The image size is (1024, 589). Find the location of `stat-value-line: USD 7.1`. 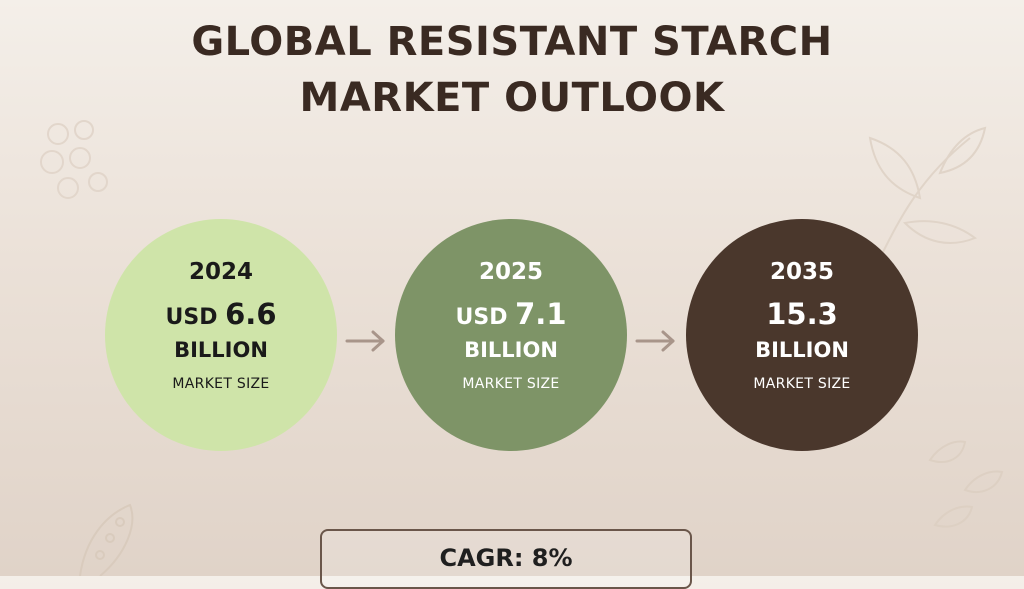

stat-value-line: USD 7.1 is located at coordinates (511, 316).